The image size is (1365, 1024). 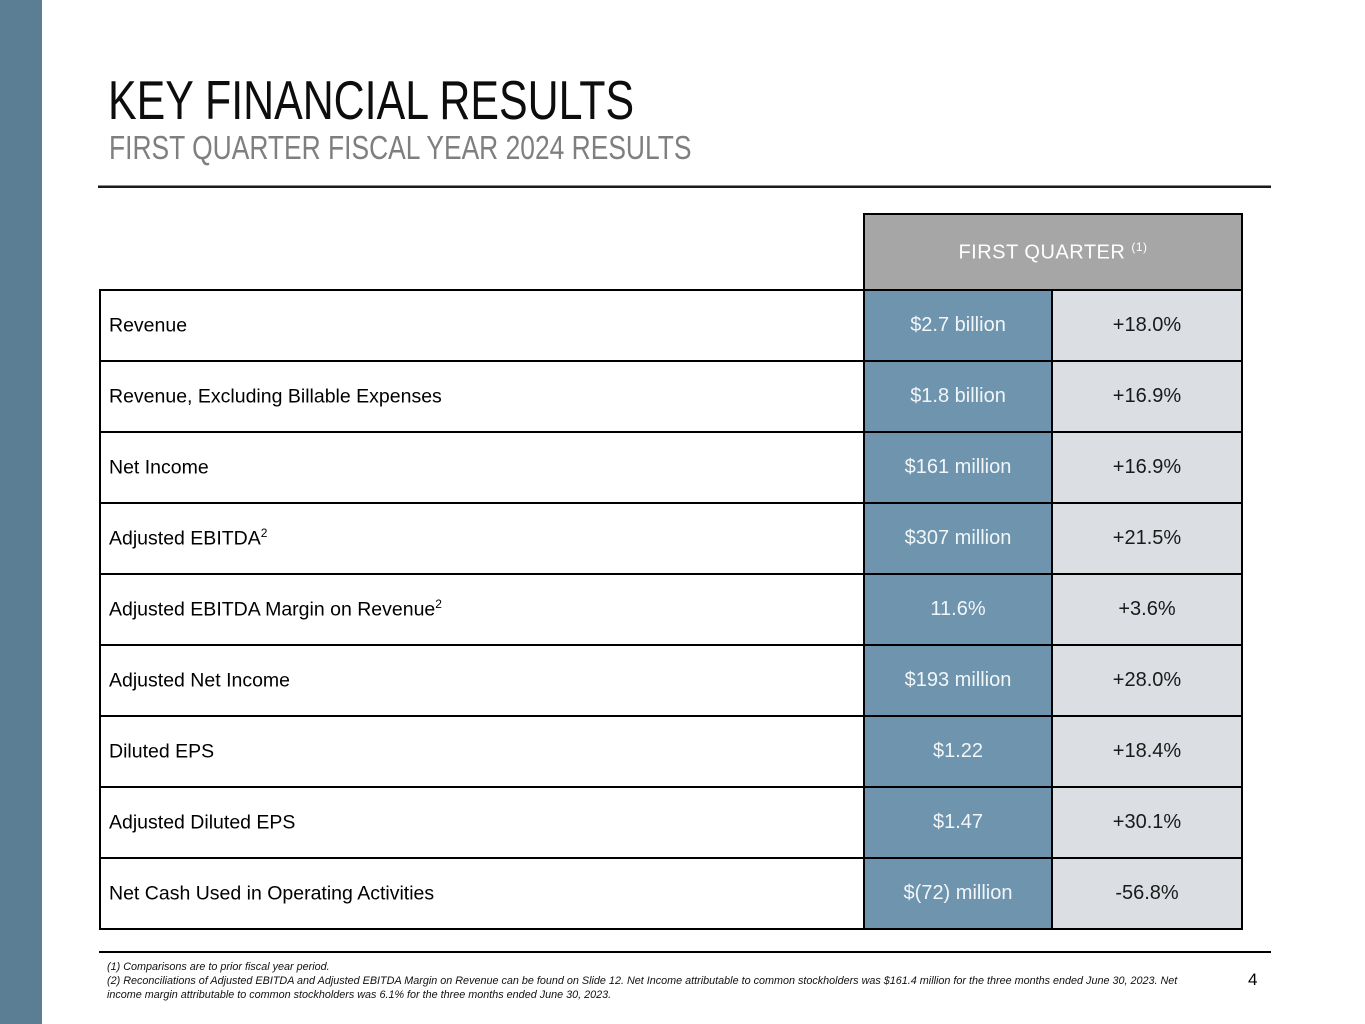 I want to click on table-row: Adjusted Net Income $193 million +28.0%, so click(x=671, y=680).